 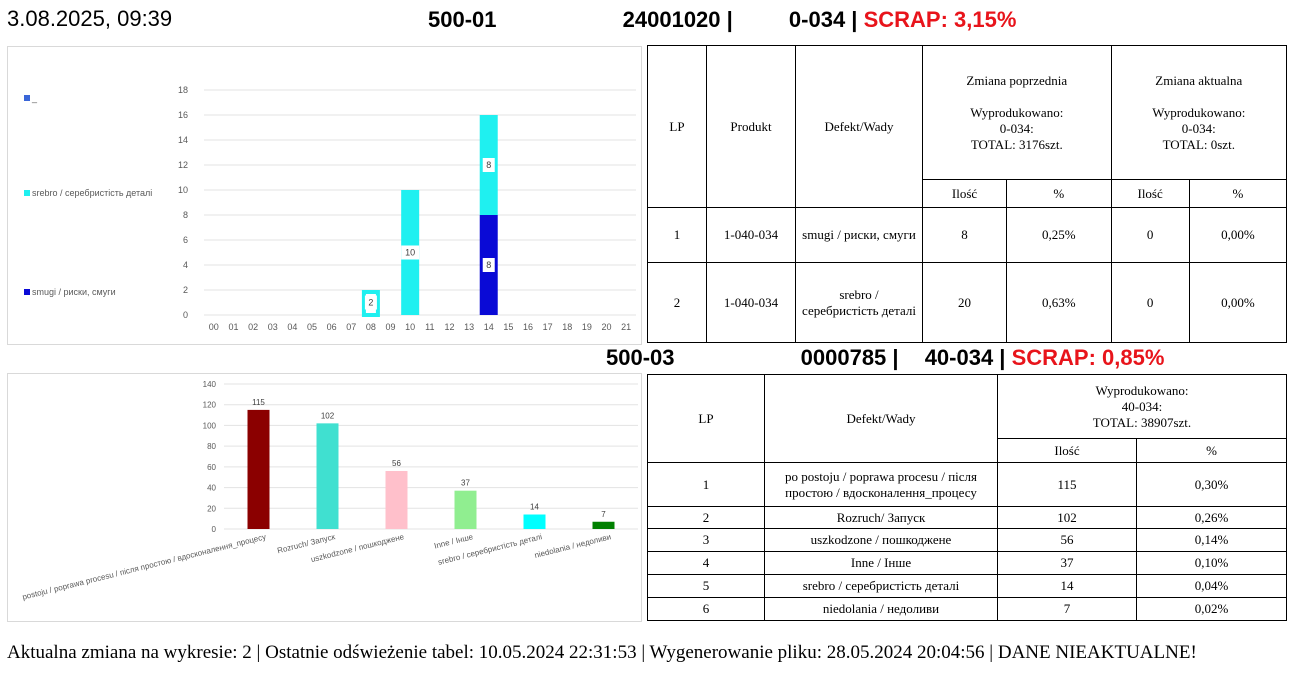 What do you see at coordinates (603, 514) in the screenshot?
I see `data-label: 7` at bounding box center [603, 514].